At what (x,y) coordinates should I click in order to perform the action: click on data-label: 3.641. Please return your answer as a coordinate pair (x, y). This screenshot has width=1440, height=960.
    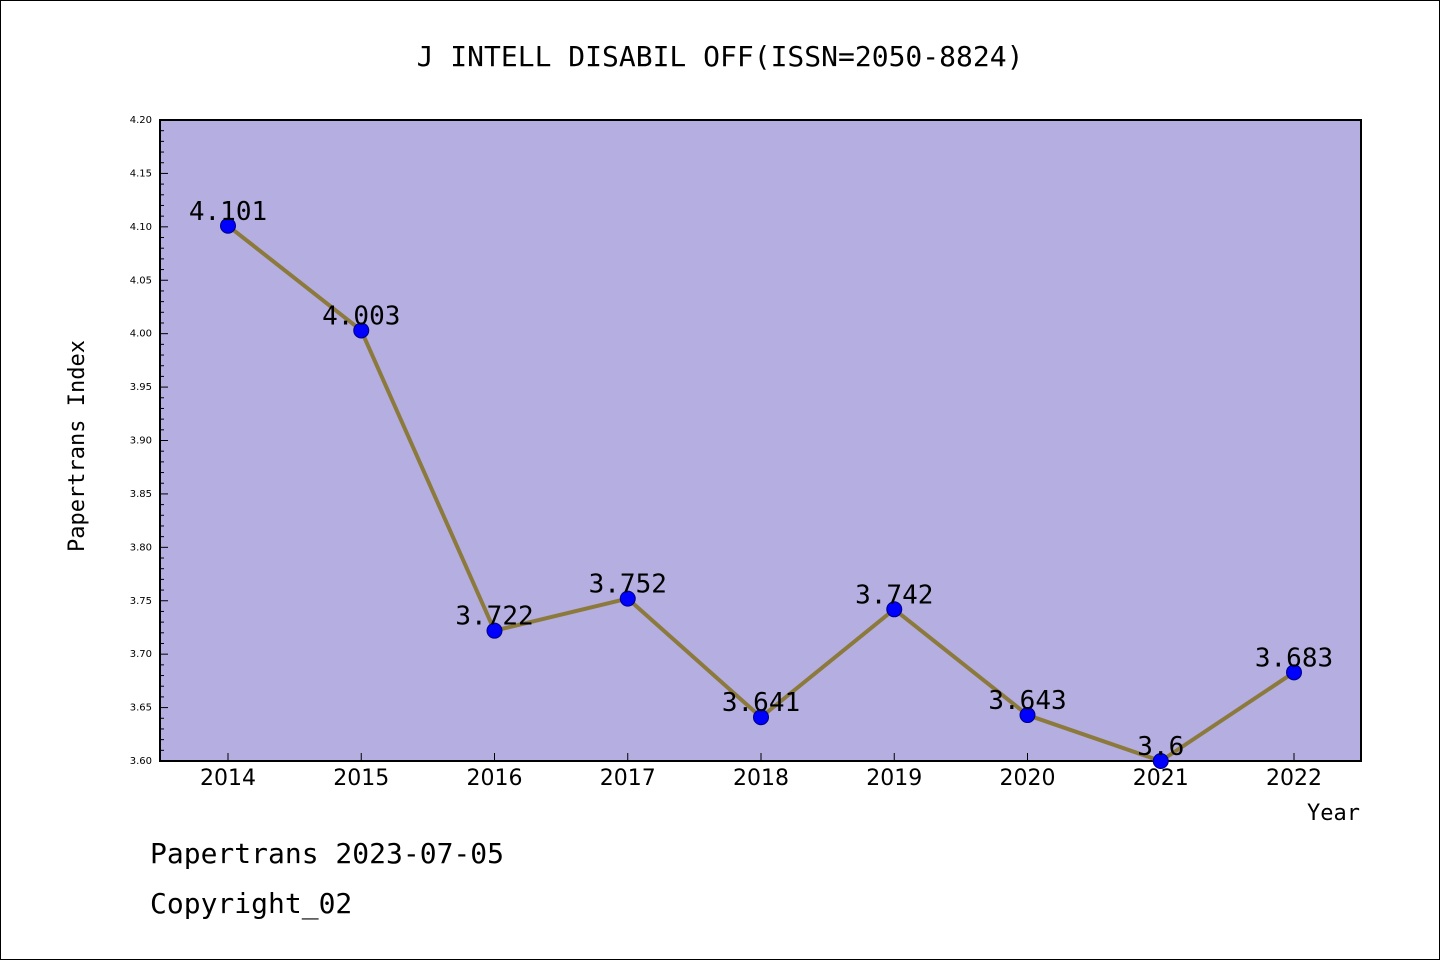
    Looking at the image, I should click on (761, 703).